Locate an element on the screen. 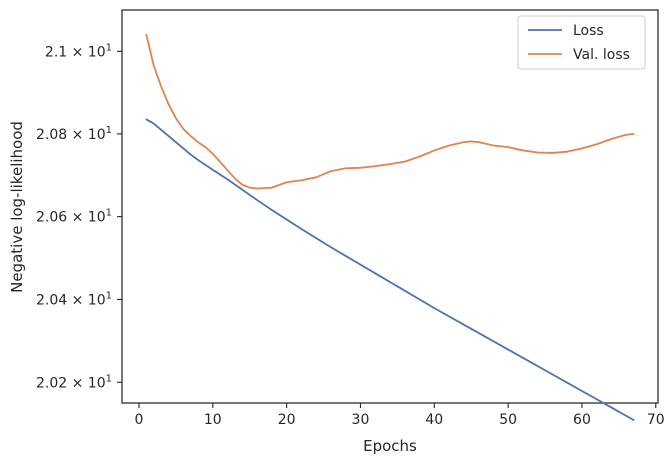 This screenshot has height=464, width=666. x-tick-label: 0 is located at coordinates (139, 420).